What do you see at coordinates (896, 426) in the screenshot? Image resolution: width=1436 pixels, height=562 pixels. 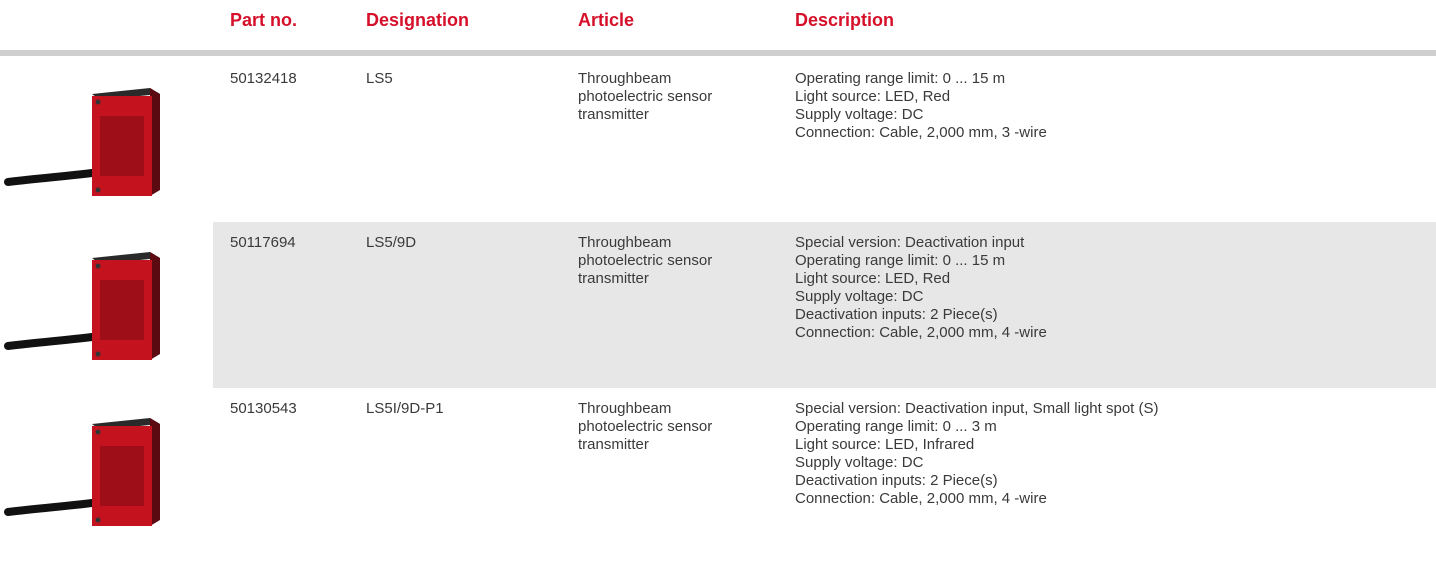 I see `description-line: Operating range limit: 0 ... 3 m` at bounding box center [896, 426].